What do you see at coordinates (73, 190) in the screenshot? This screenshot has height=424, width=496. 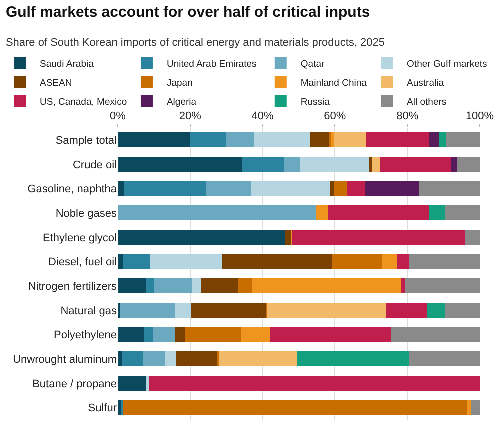 I see `y-tick-label: Gasoline, naphtha` at bounding box center [73, 190].